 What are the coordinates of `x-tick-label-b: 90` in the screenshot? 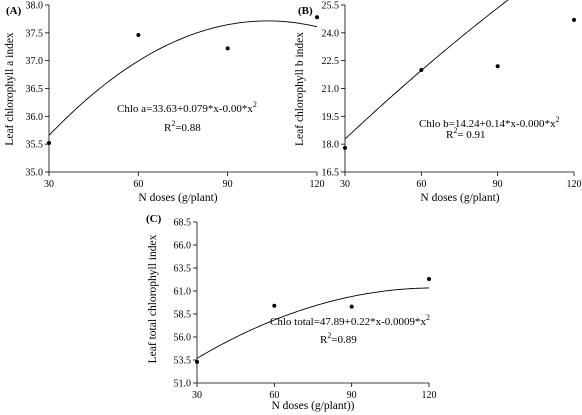 It's located at (498, 184).